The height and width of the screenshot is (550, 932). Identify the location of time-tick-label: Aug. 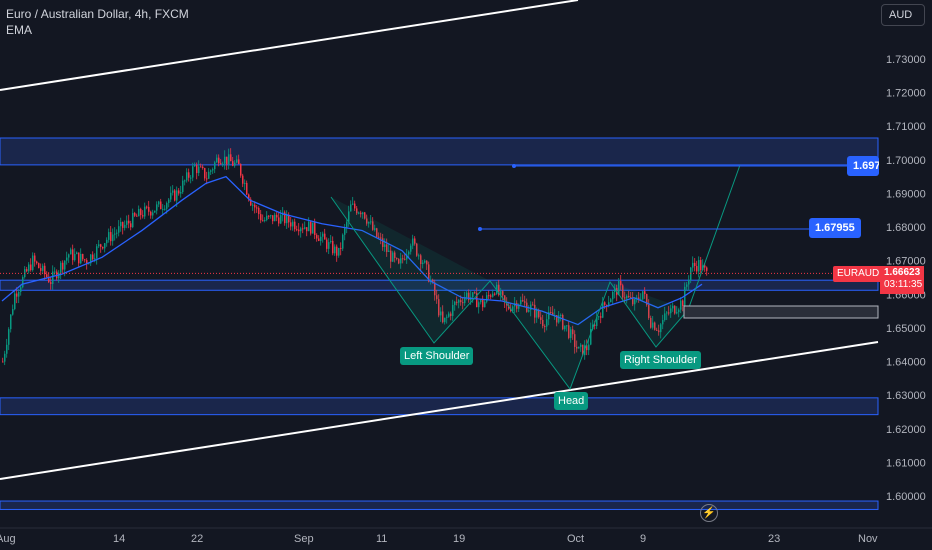
(8, 539).